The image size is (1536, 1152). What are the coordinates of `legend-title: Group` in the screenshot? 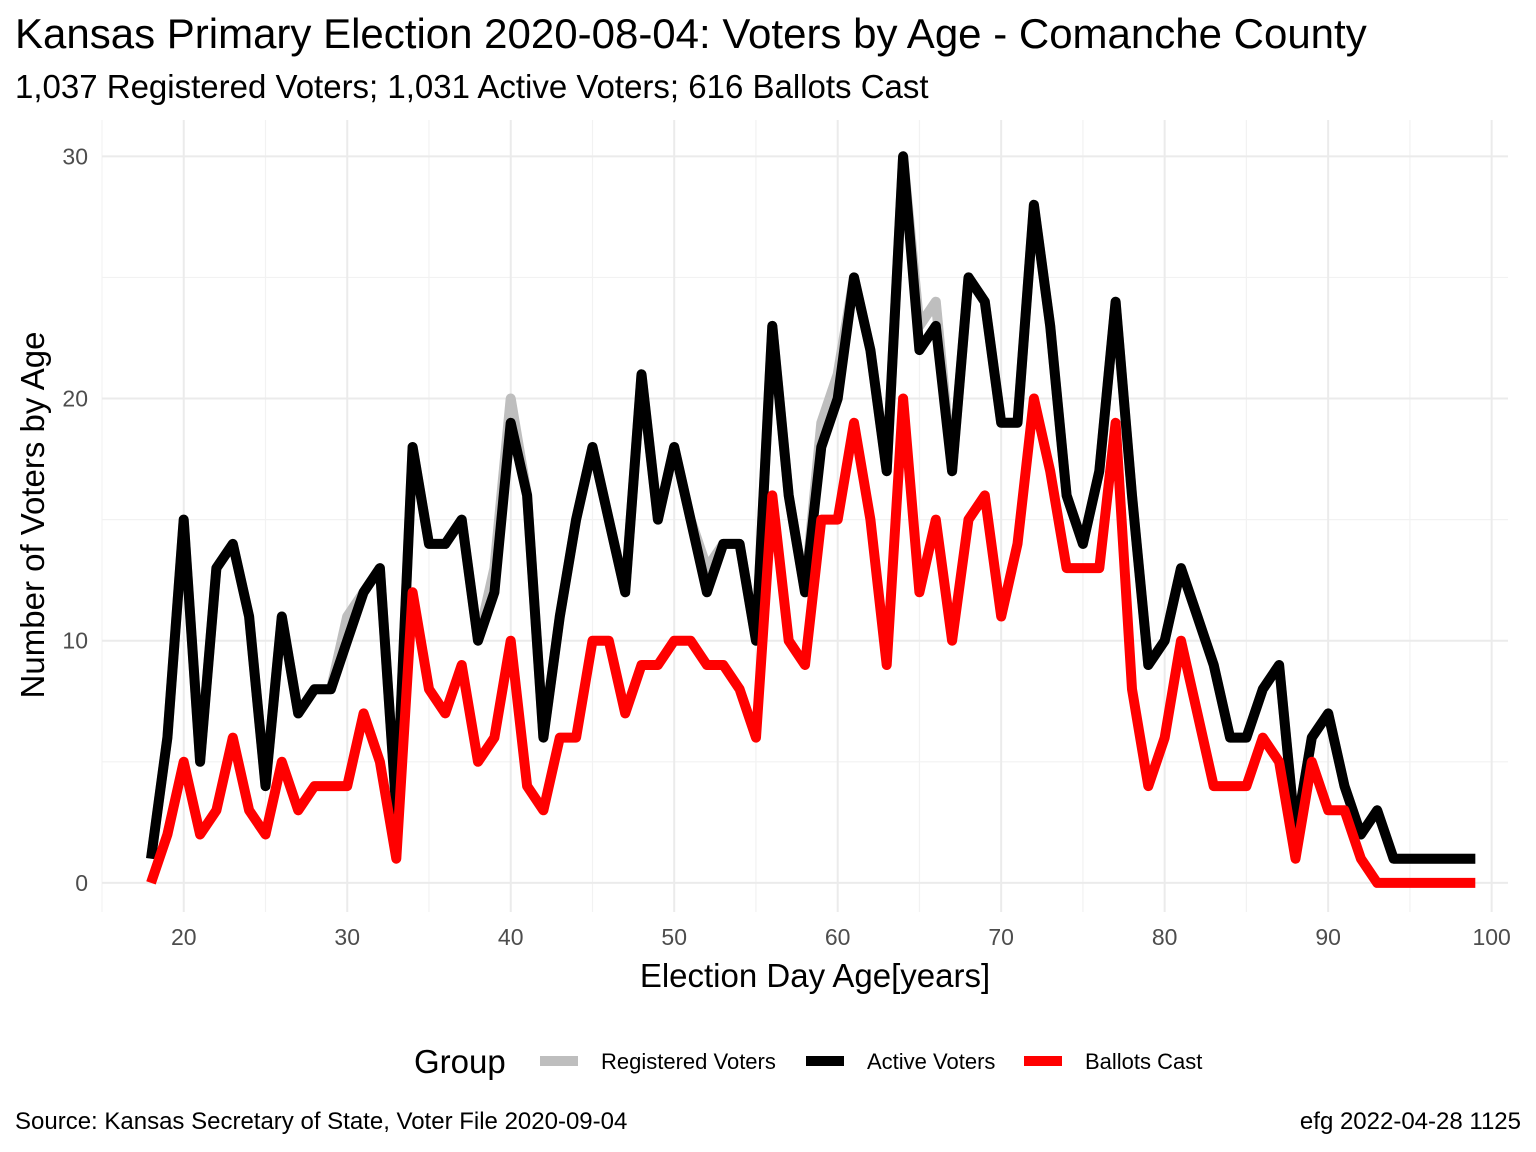 It's located at (460, 1061).